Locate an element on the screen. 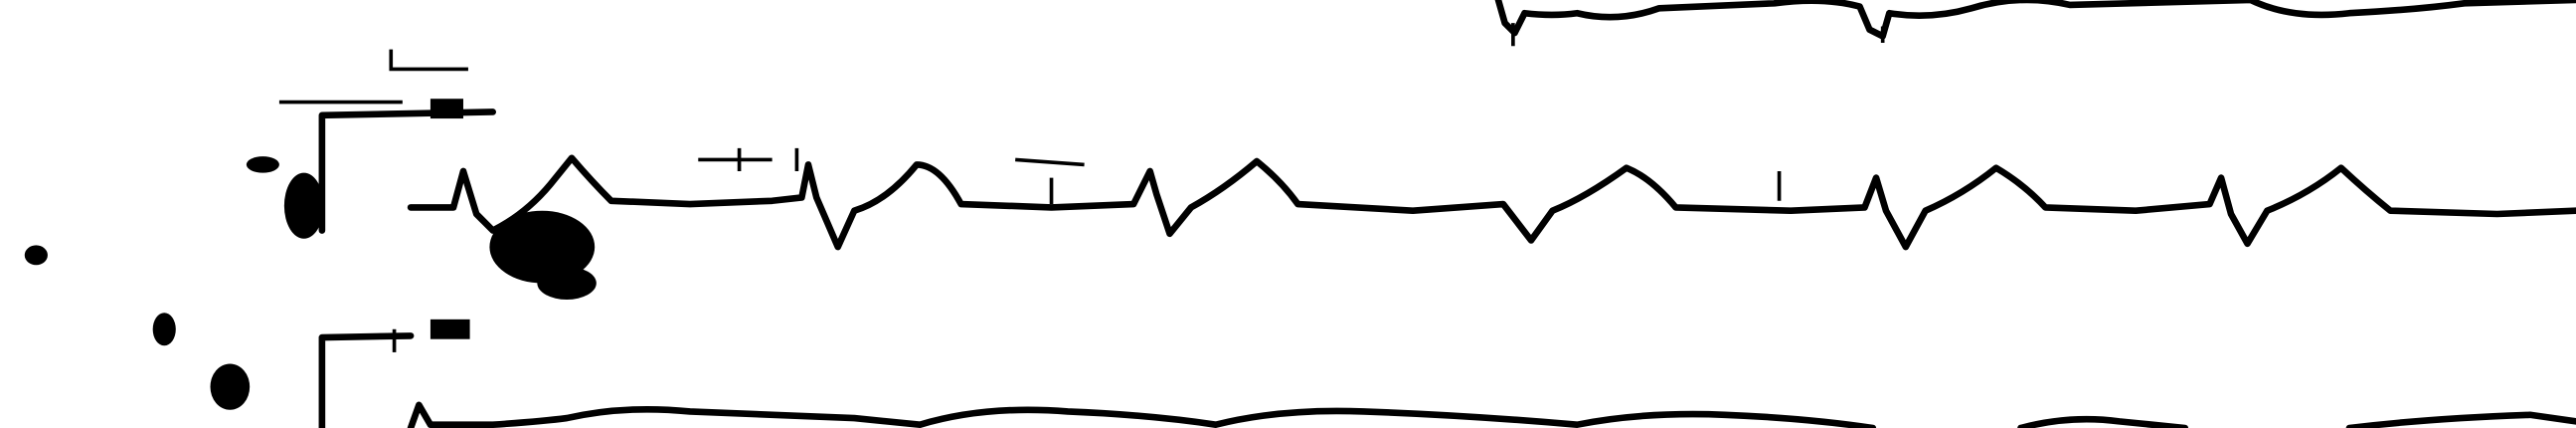 The height and width of the screenshot is (428, 2576). calibration-pulse is located at coordinates (366, 380).